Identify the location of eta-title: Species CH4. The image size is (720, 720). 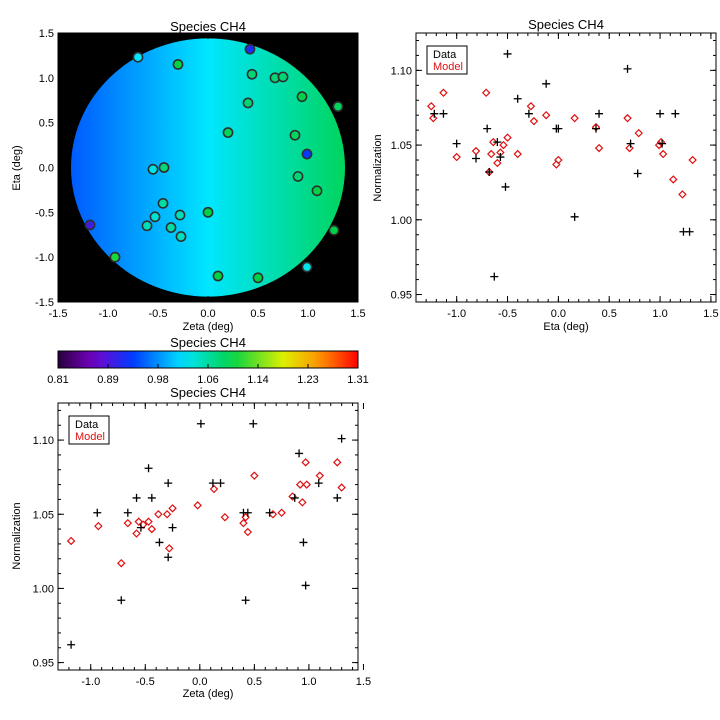
(566, 24).